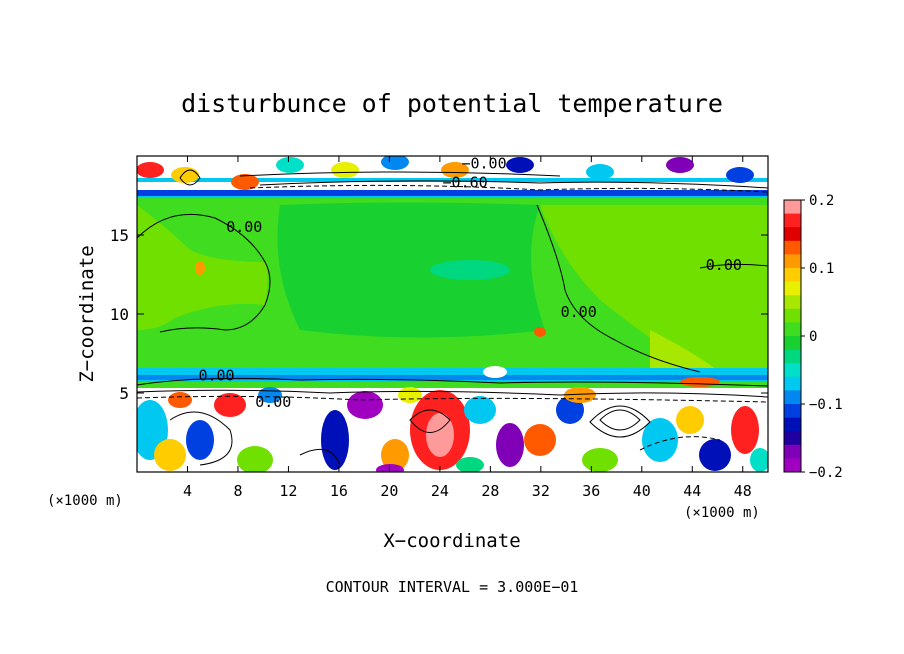  I want to click on contour-label: −0.00, so click(483, 164).